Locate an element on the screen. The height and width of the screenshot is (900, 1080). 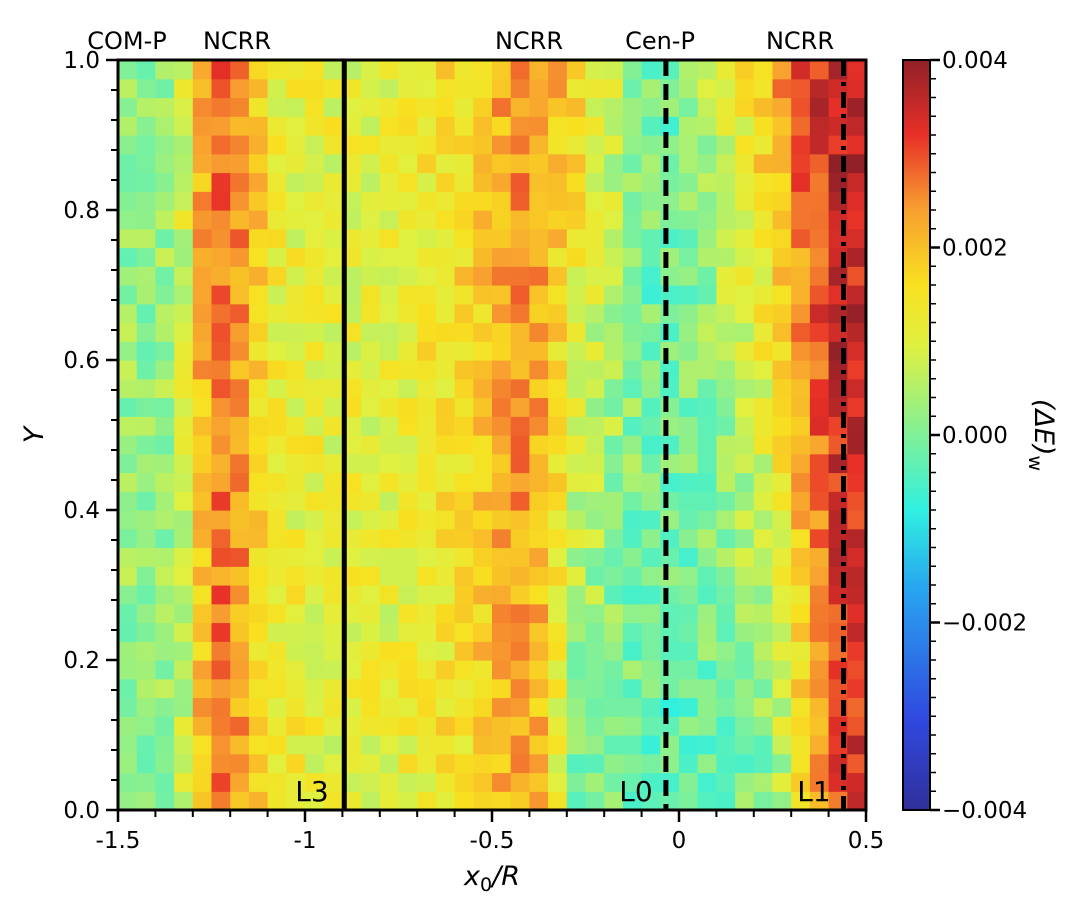
y-tick-label: 1.0 is located at coordinates (81, 61).